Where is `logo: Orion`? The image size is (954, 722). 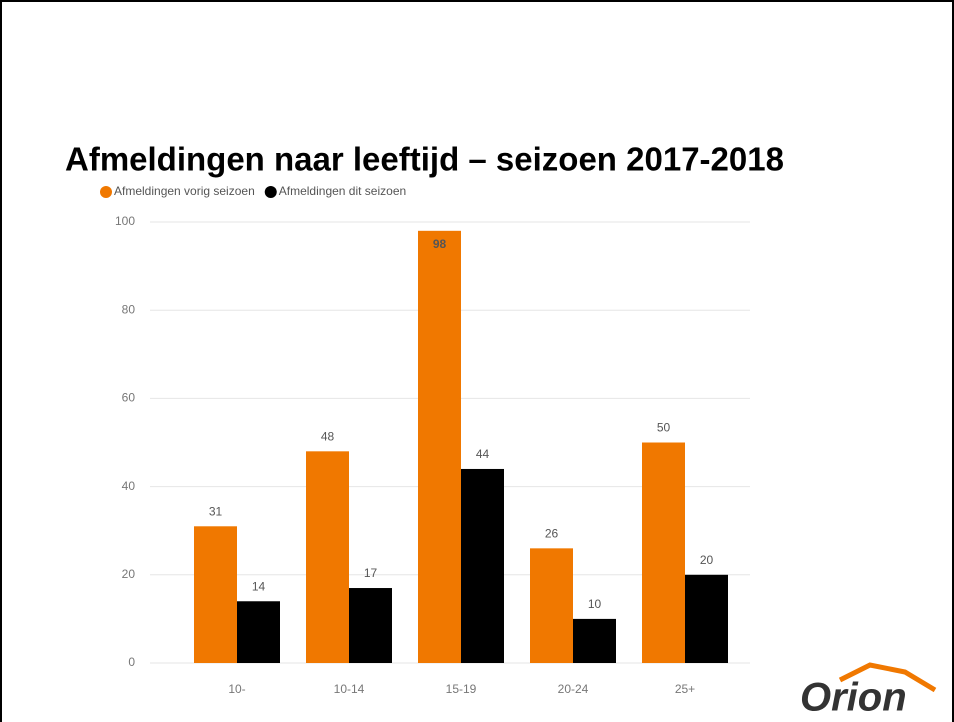 logo: Orion is located at coordinates (868, 691).